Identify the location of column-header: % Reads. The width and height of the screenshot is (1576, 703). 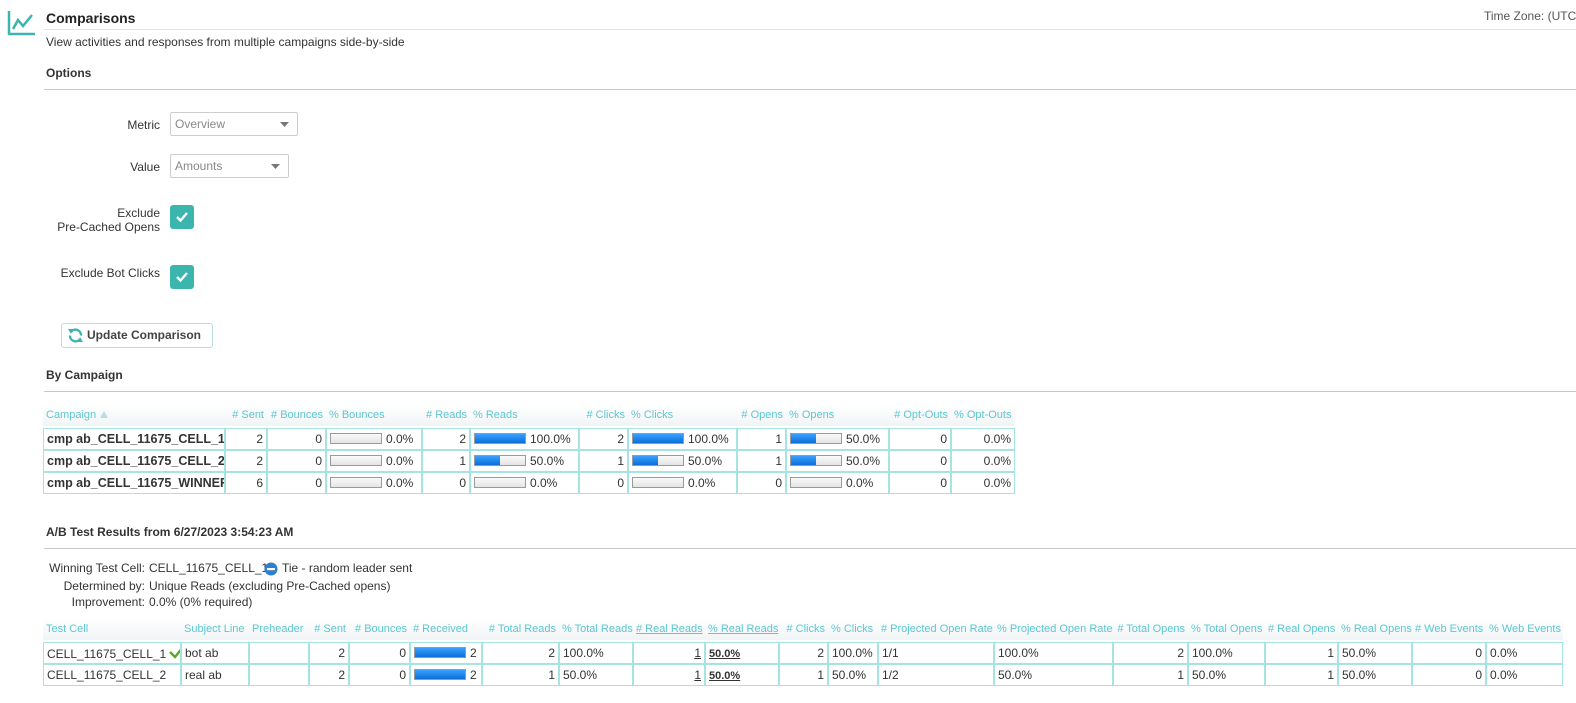
(524, 416).